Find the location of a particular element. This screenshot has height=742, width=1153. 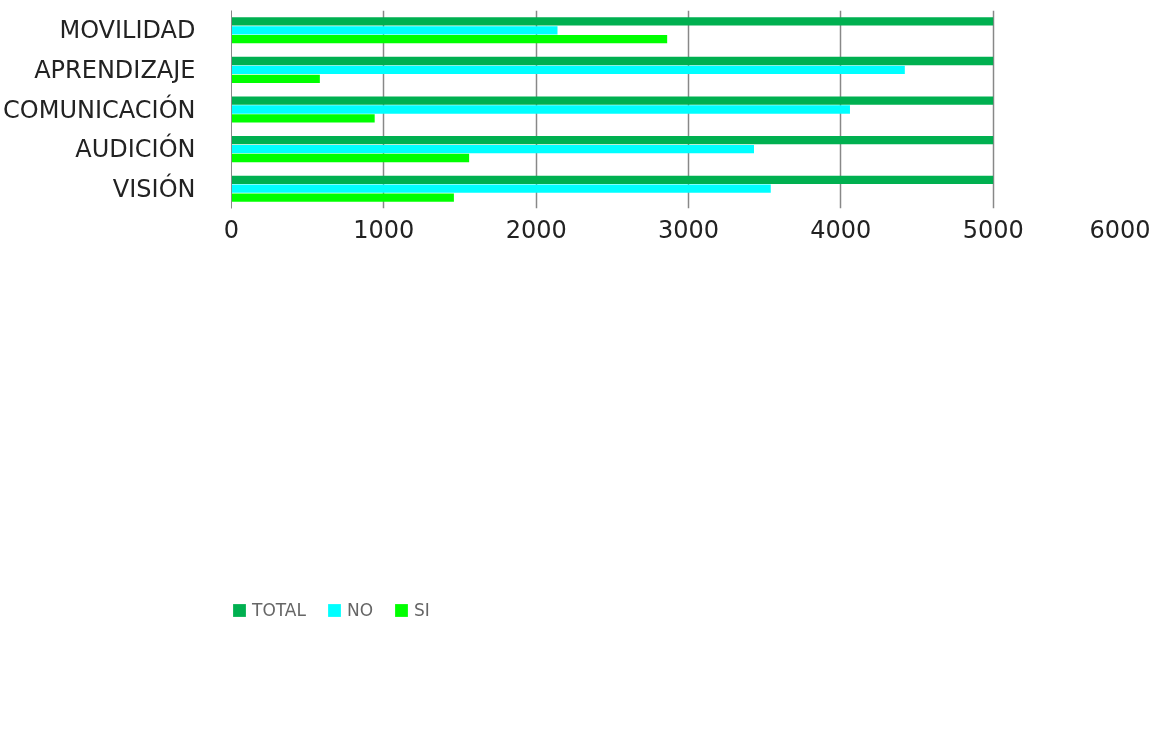

legend-label: TOTAL is located at coordinates (279, 610).